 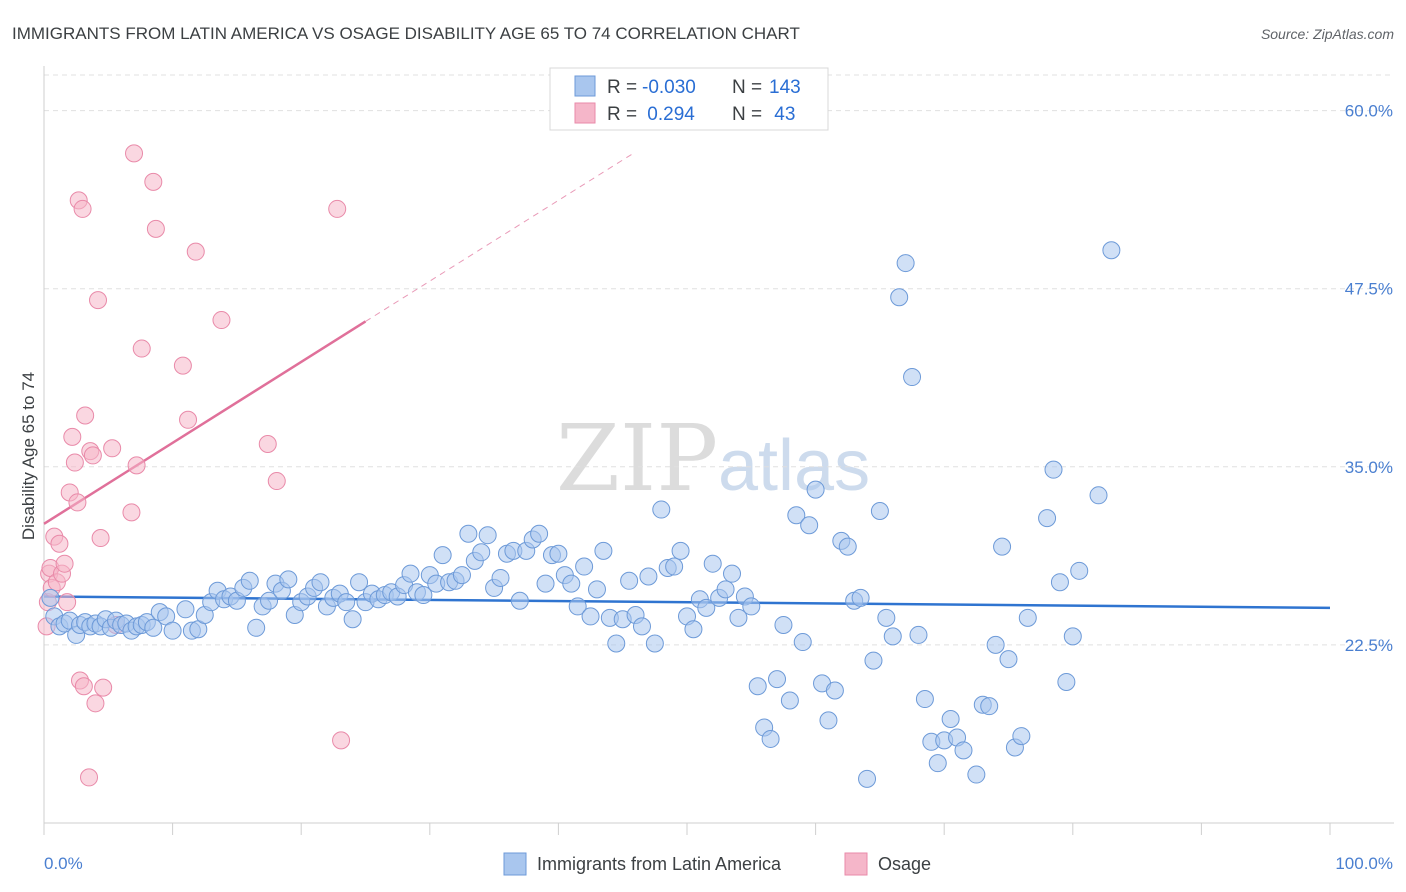 What do you see at coordinates (637, 458) in the screenshot?
I see `watermark-zip: ZIP` at bounding box center [637, 458].